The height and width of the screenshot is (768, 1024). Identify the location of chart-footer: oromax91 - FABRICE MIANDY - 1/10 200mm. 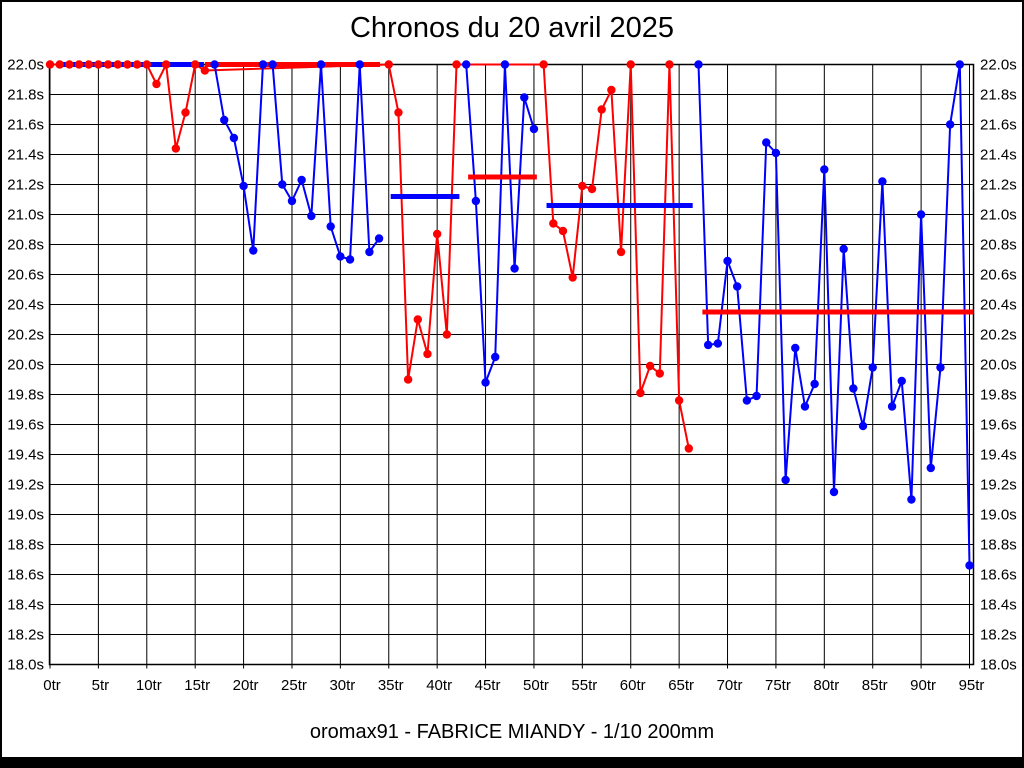
(512, 732).